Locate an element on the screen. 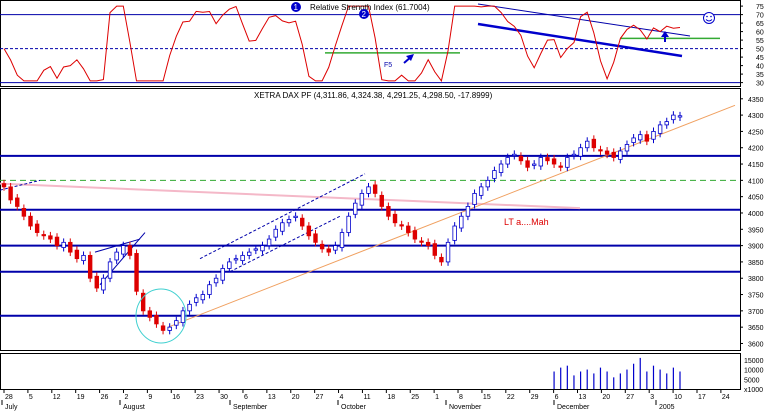  date-tick-label: 29 is located at coordinates (535, 397).